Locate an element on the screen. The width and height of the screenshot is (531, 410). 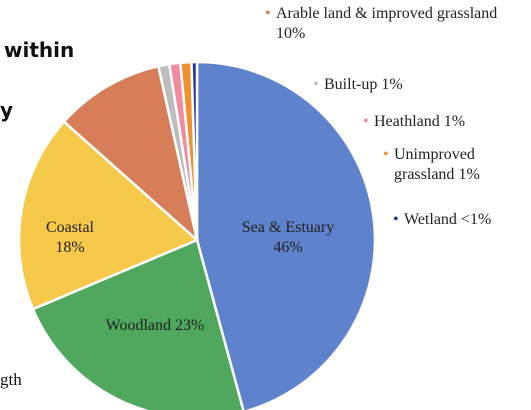
label-name: Woodland is located at coordinates (138, 325).